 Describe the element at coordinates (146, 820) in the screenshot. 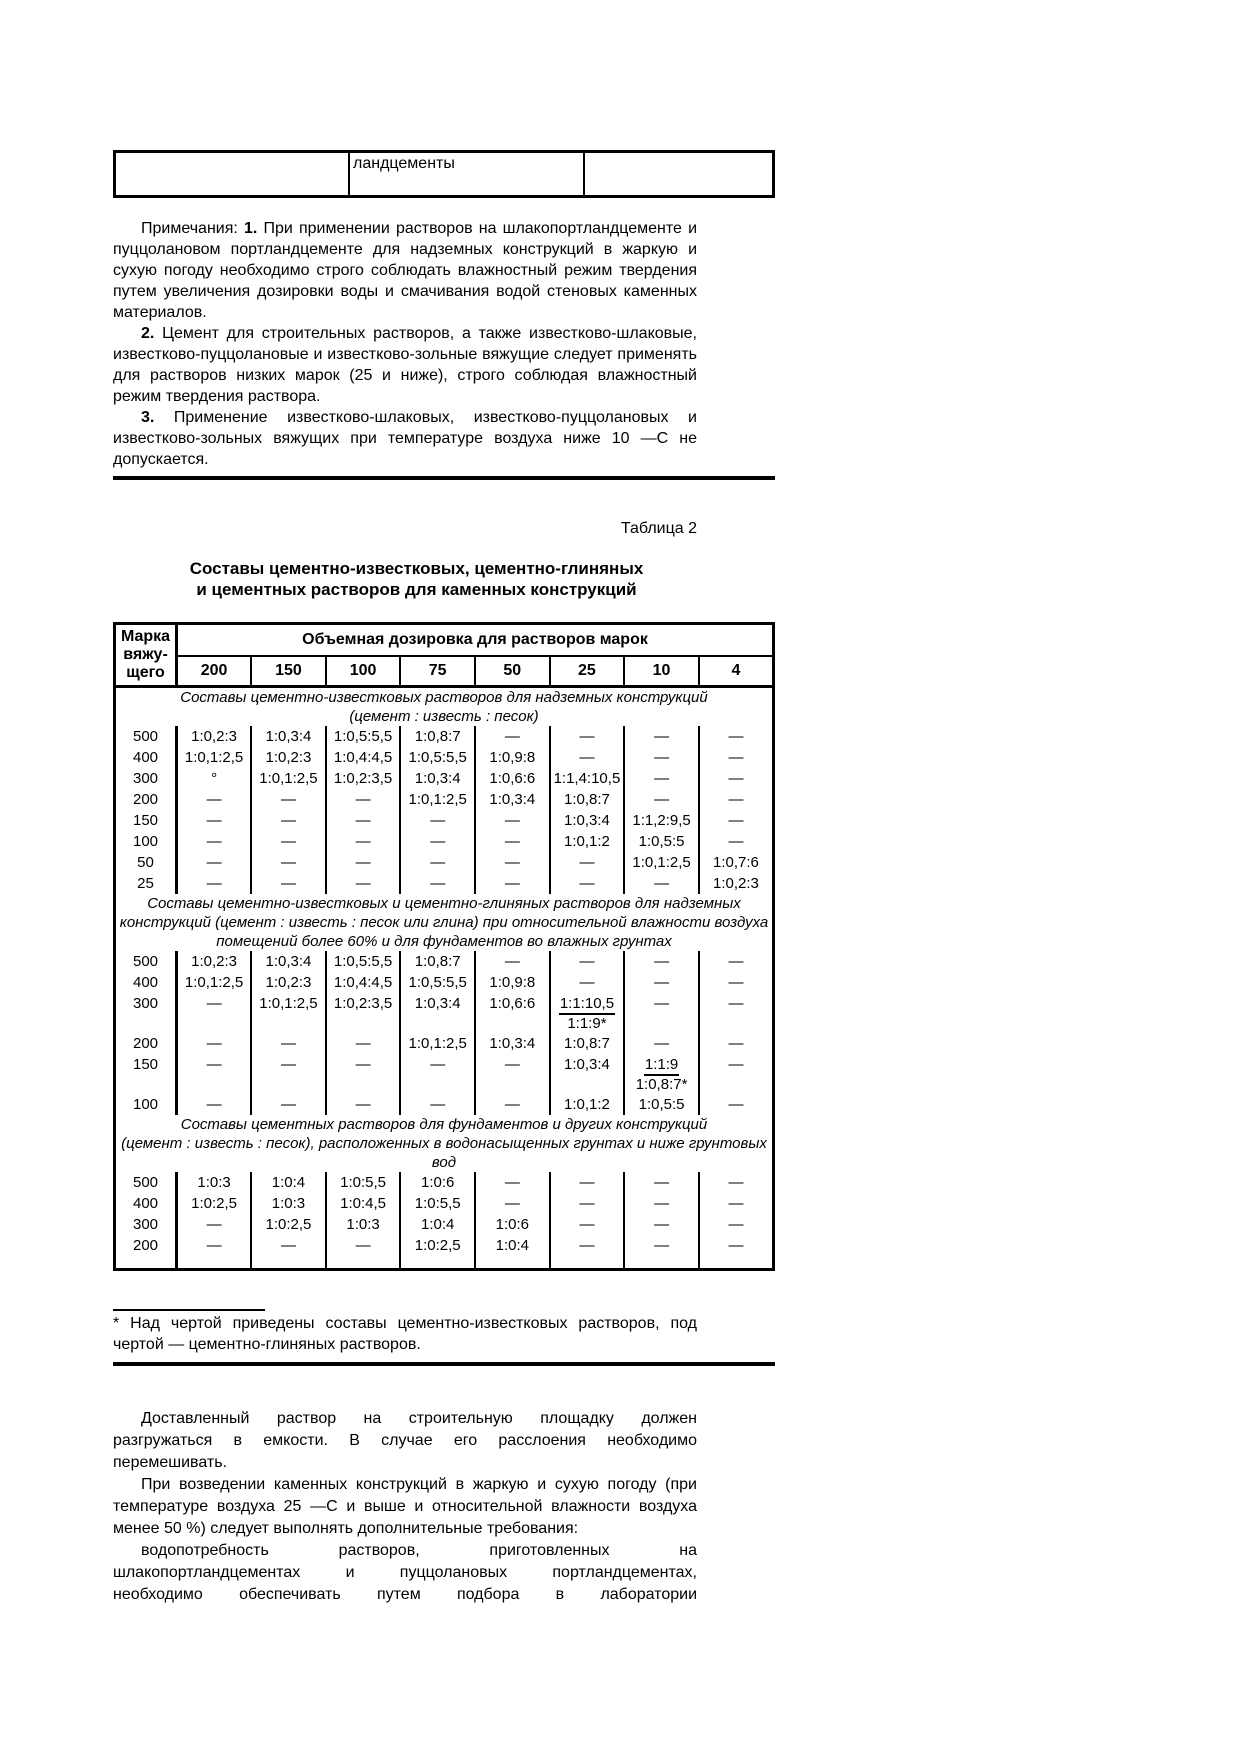

I see `binder-grade-cell: 150` at that location.